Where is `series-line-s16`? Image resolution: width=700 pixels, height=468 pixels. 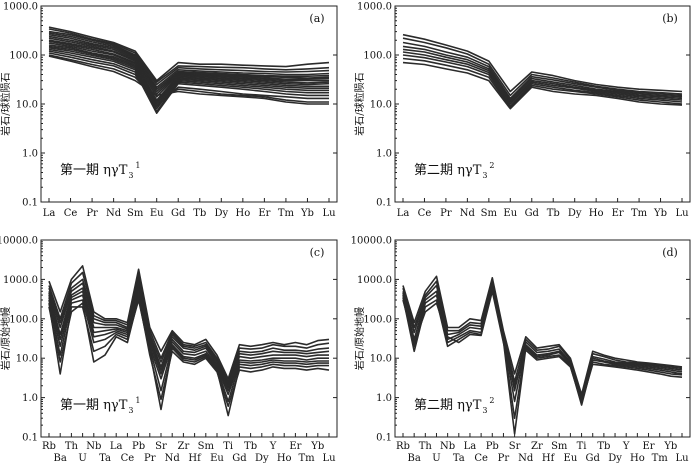
series-line-s16 is located at coordinates (188, 79).